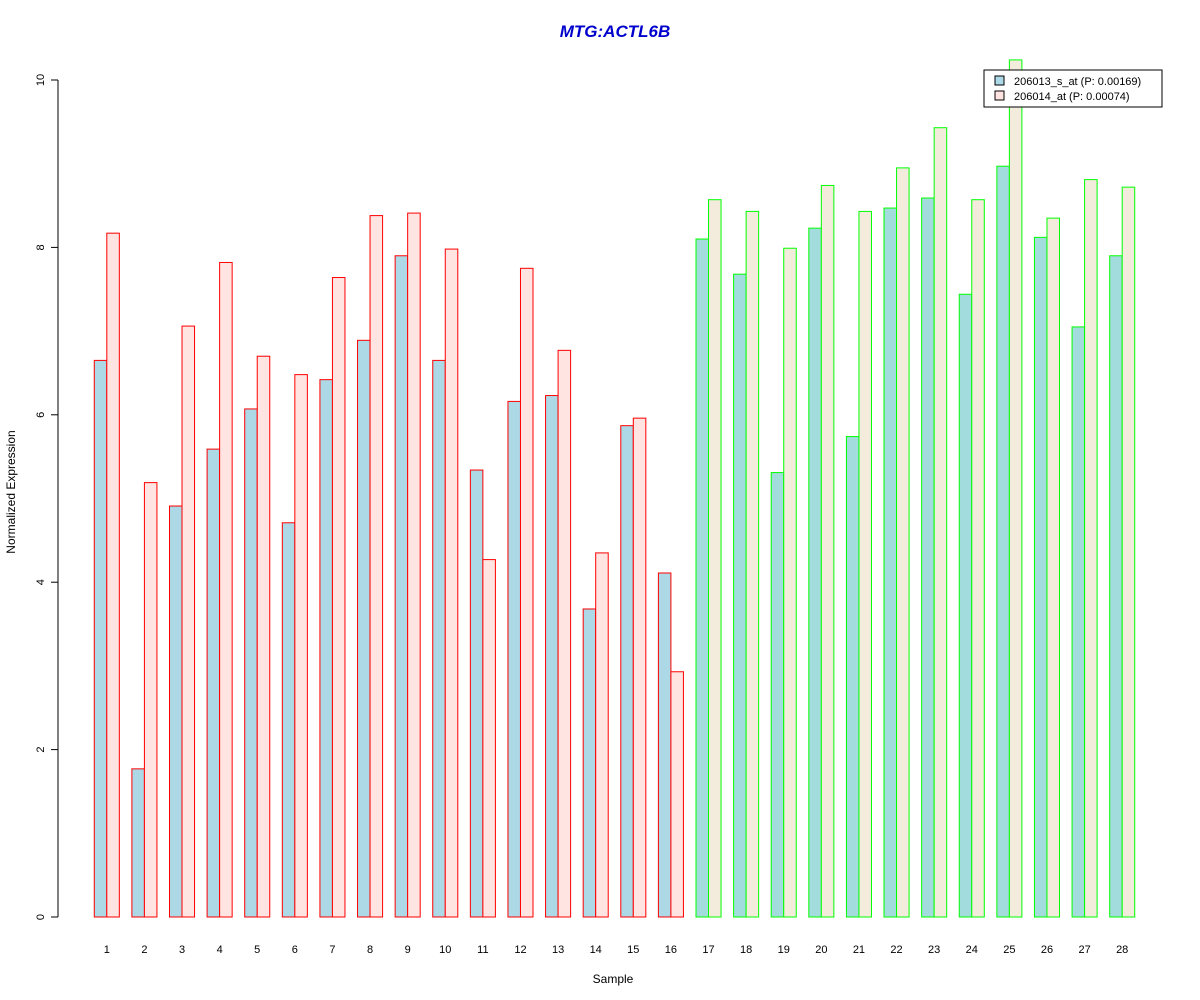 The height and width of the screenshot is (1000, 1200). I want to click on x-tick-label: 24, so click(972, 950).